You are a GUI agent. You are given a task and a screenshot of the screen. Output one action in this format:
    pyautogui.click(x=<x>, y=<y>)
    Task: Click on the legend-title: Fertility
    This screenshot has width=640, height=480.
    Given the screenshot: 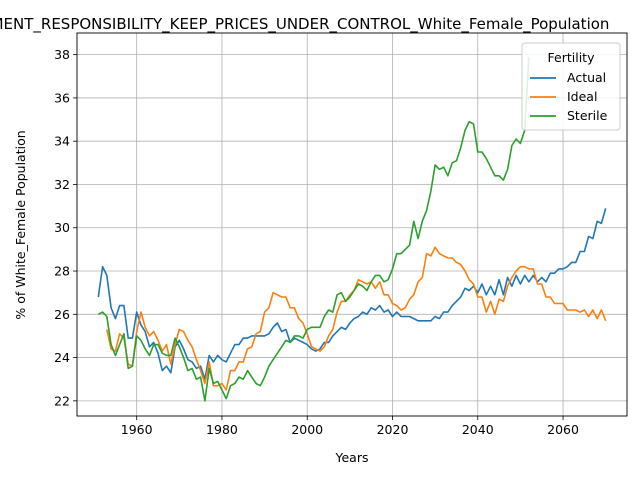 What is the action you would take?
    pyautogui.click(x=572, y=57)
    